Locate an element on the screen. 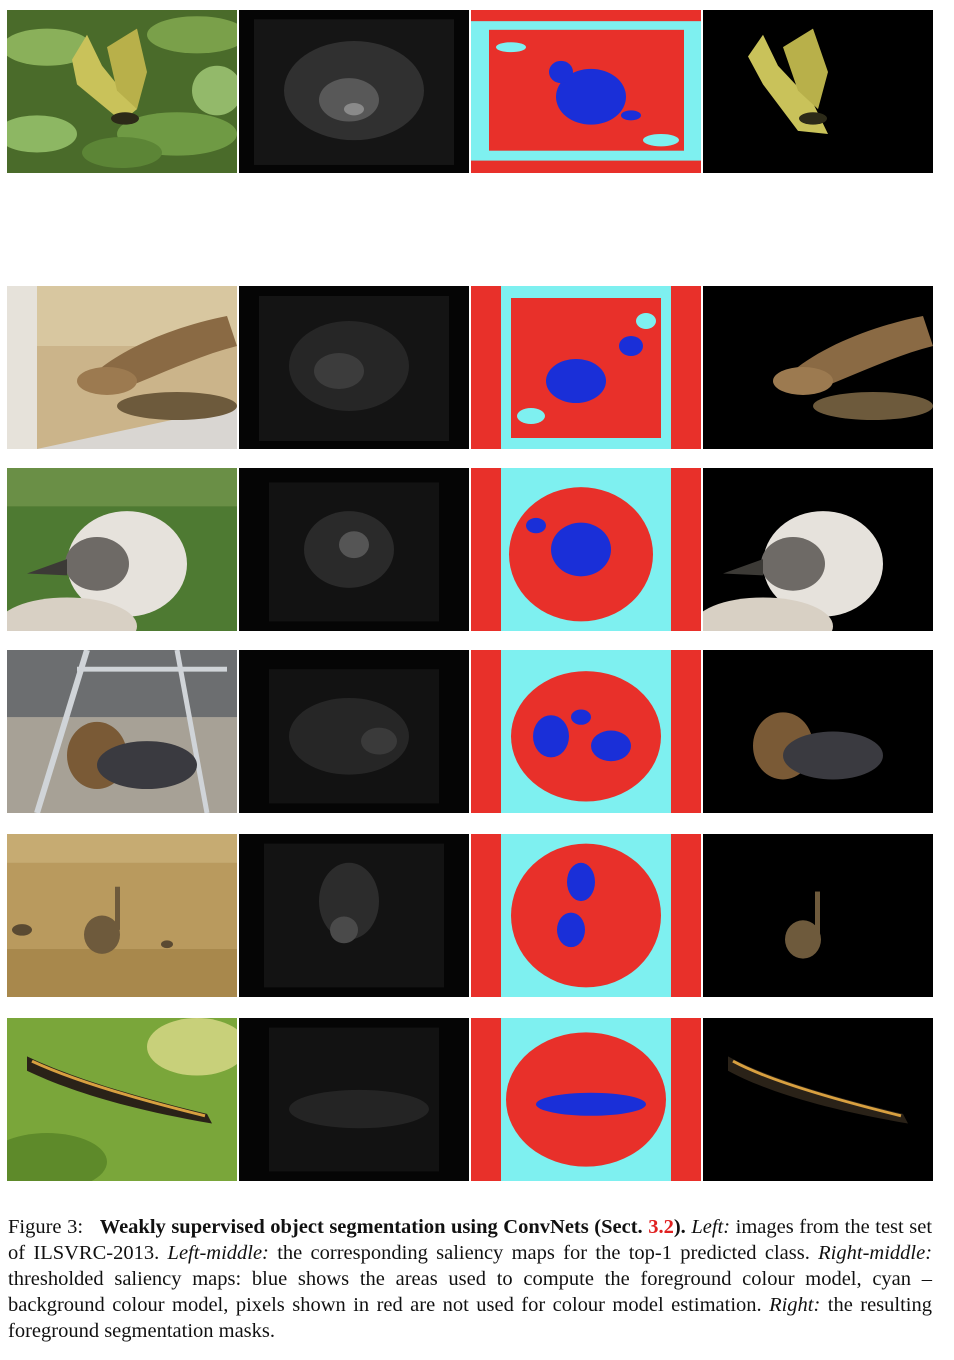  left-text: images from the test set of ILSVRC-2013. is located at coordinates (470, 1240).